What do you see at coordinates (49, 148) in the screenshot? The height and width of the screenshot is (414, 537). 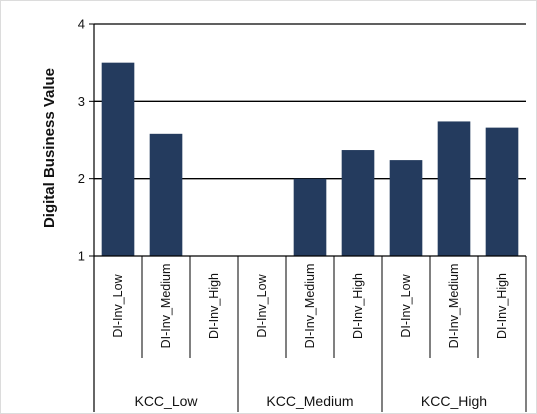 I see `y-axis-label: Digital Business Value` at bounding box center [49, 148].